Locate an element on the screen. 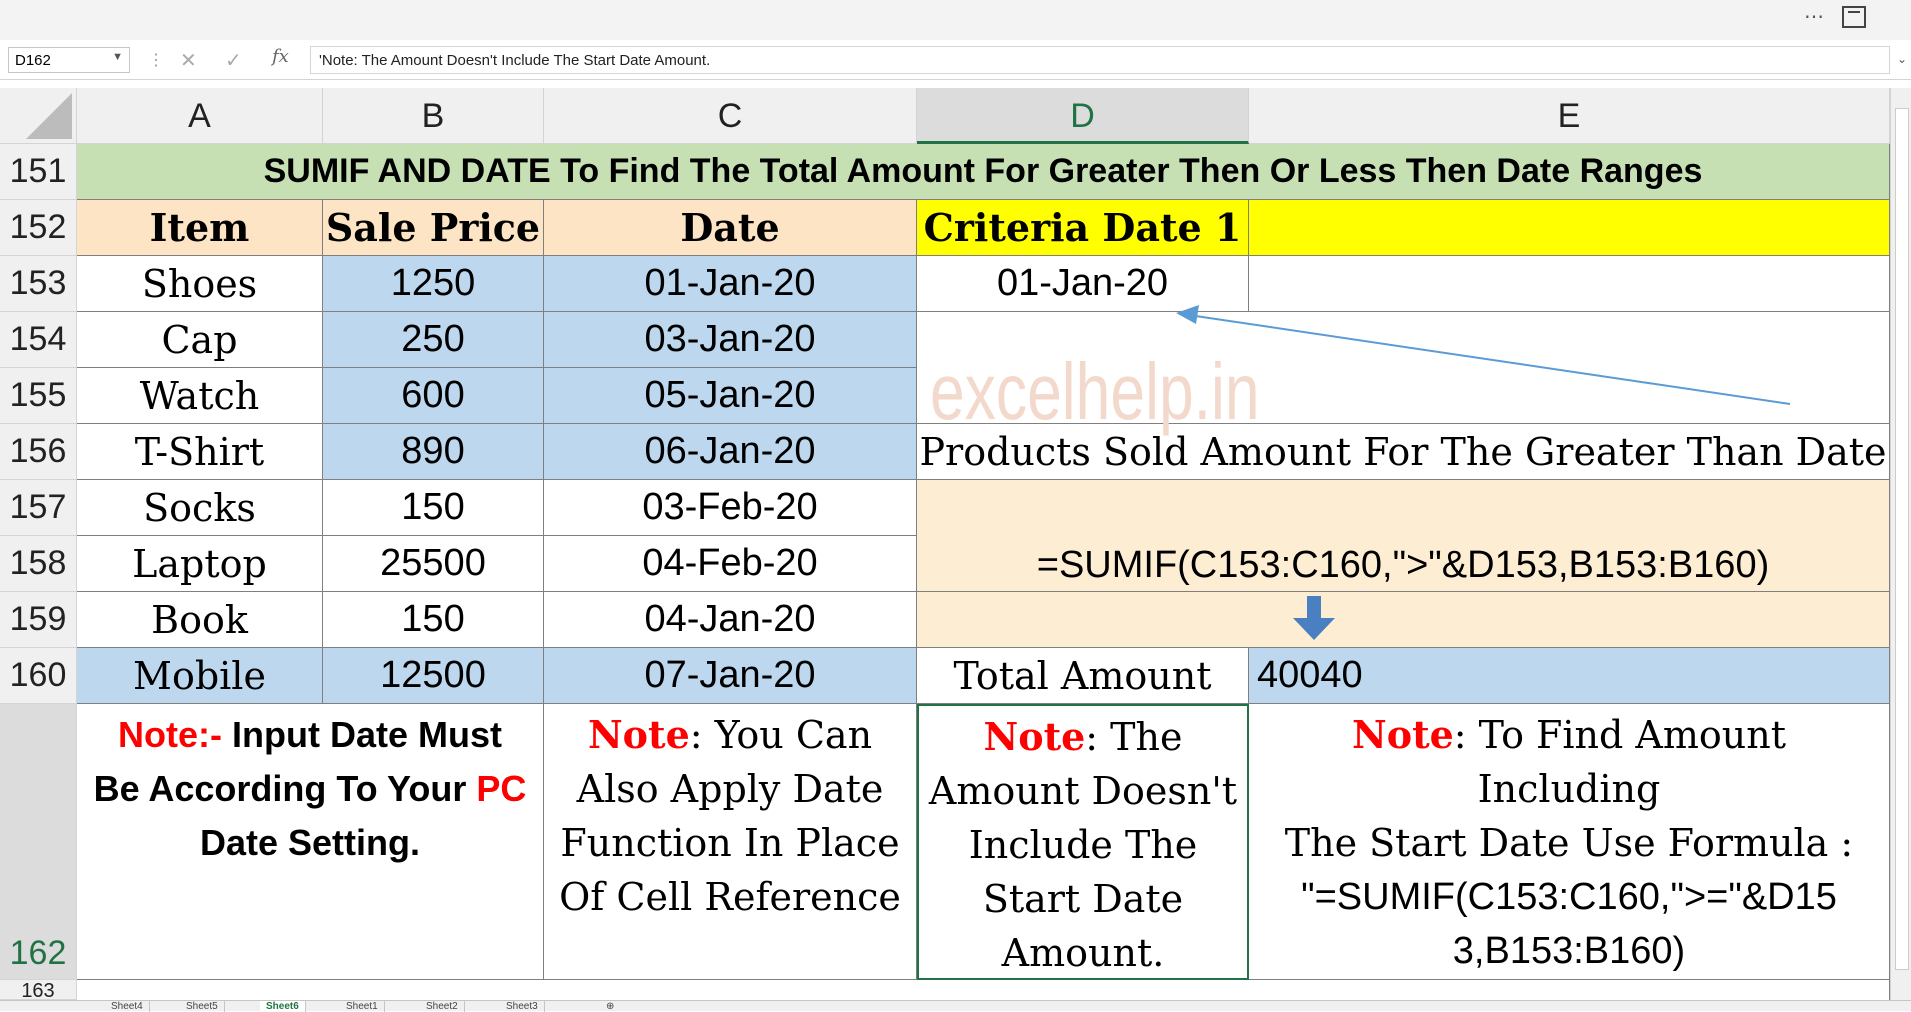 The height and width of the screenshot is (1012, 1911). note-c-line3: Function In Place is located at coordinates (730, 843).